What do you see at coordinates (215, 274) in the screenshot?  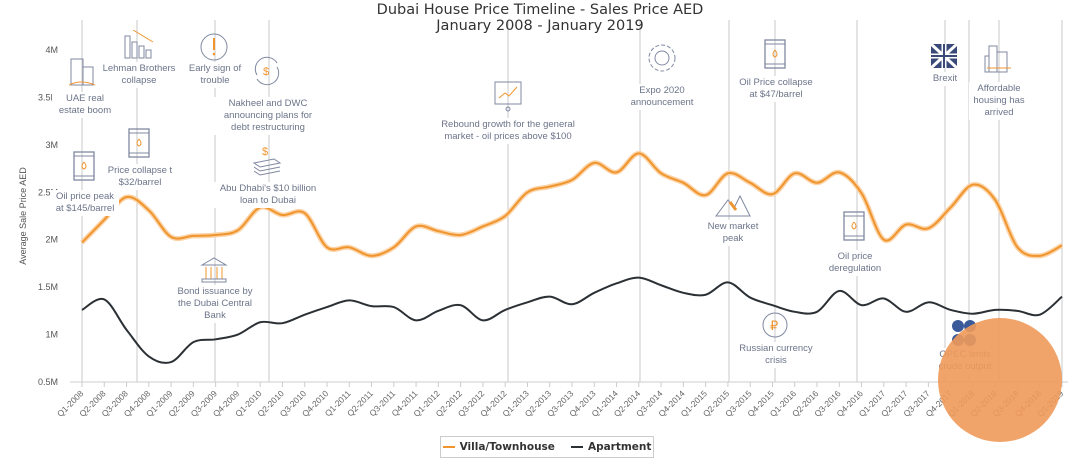 I see `bank-icon` at bounding box center [215, 274].